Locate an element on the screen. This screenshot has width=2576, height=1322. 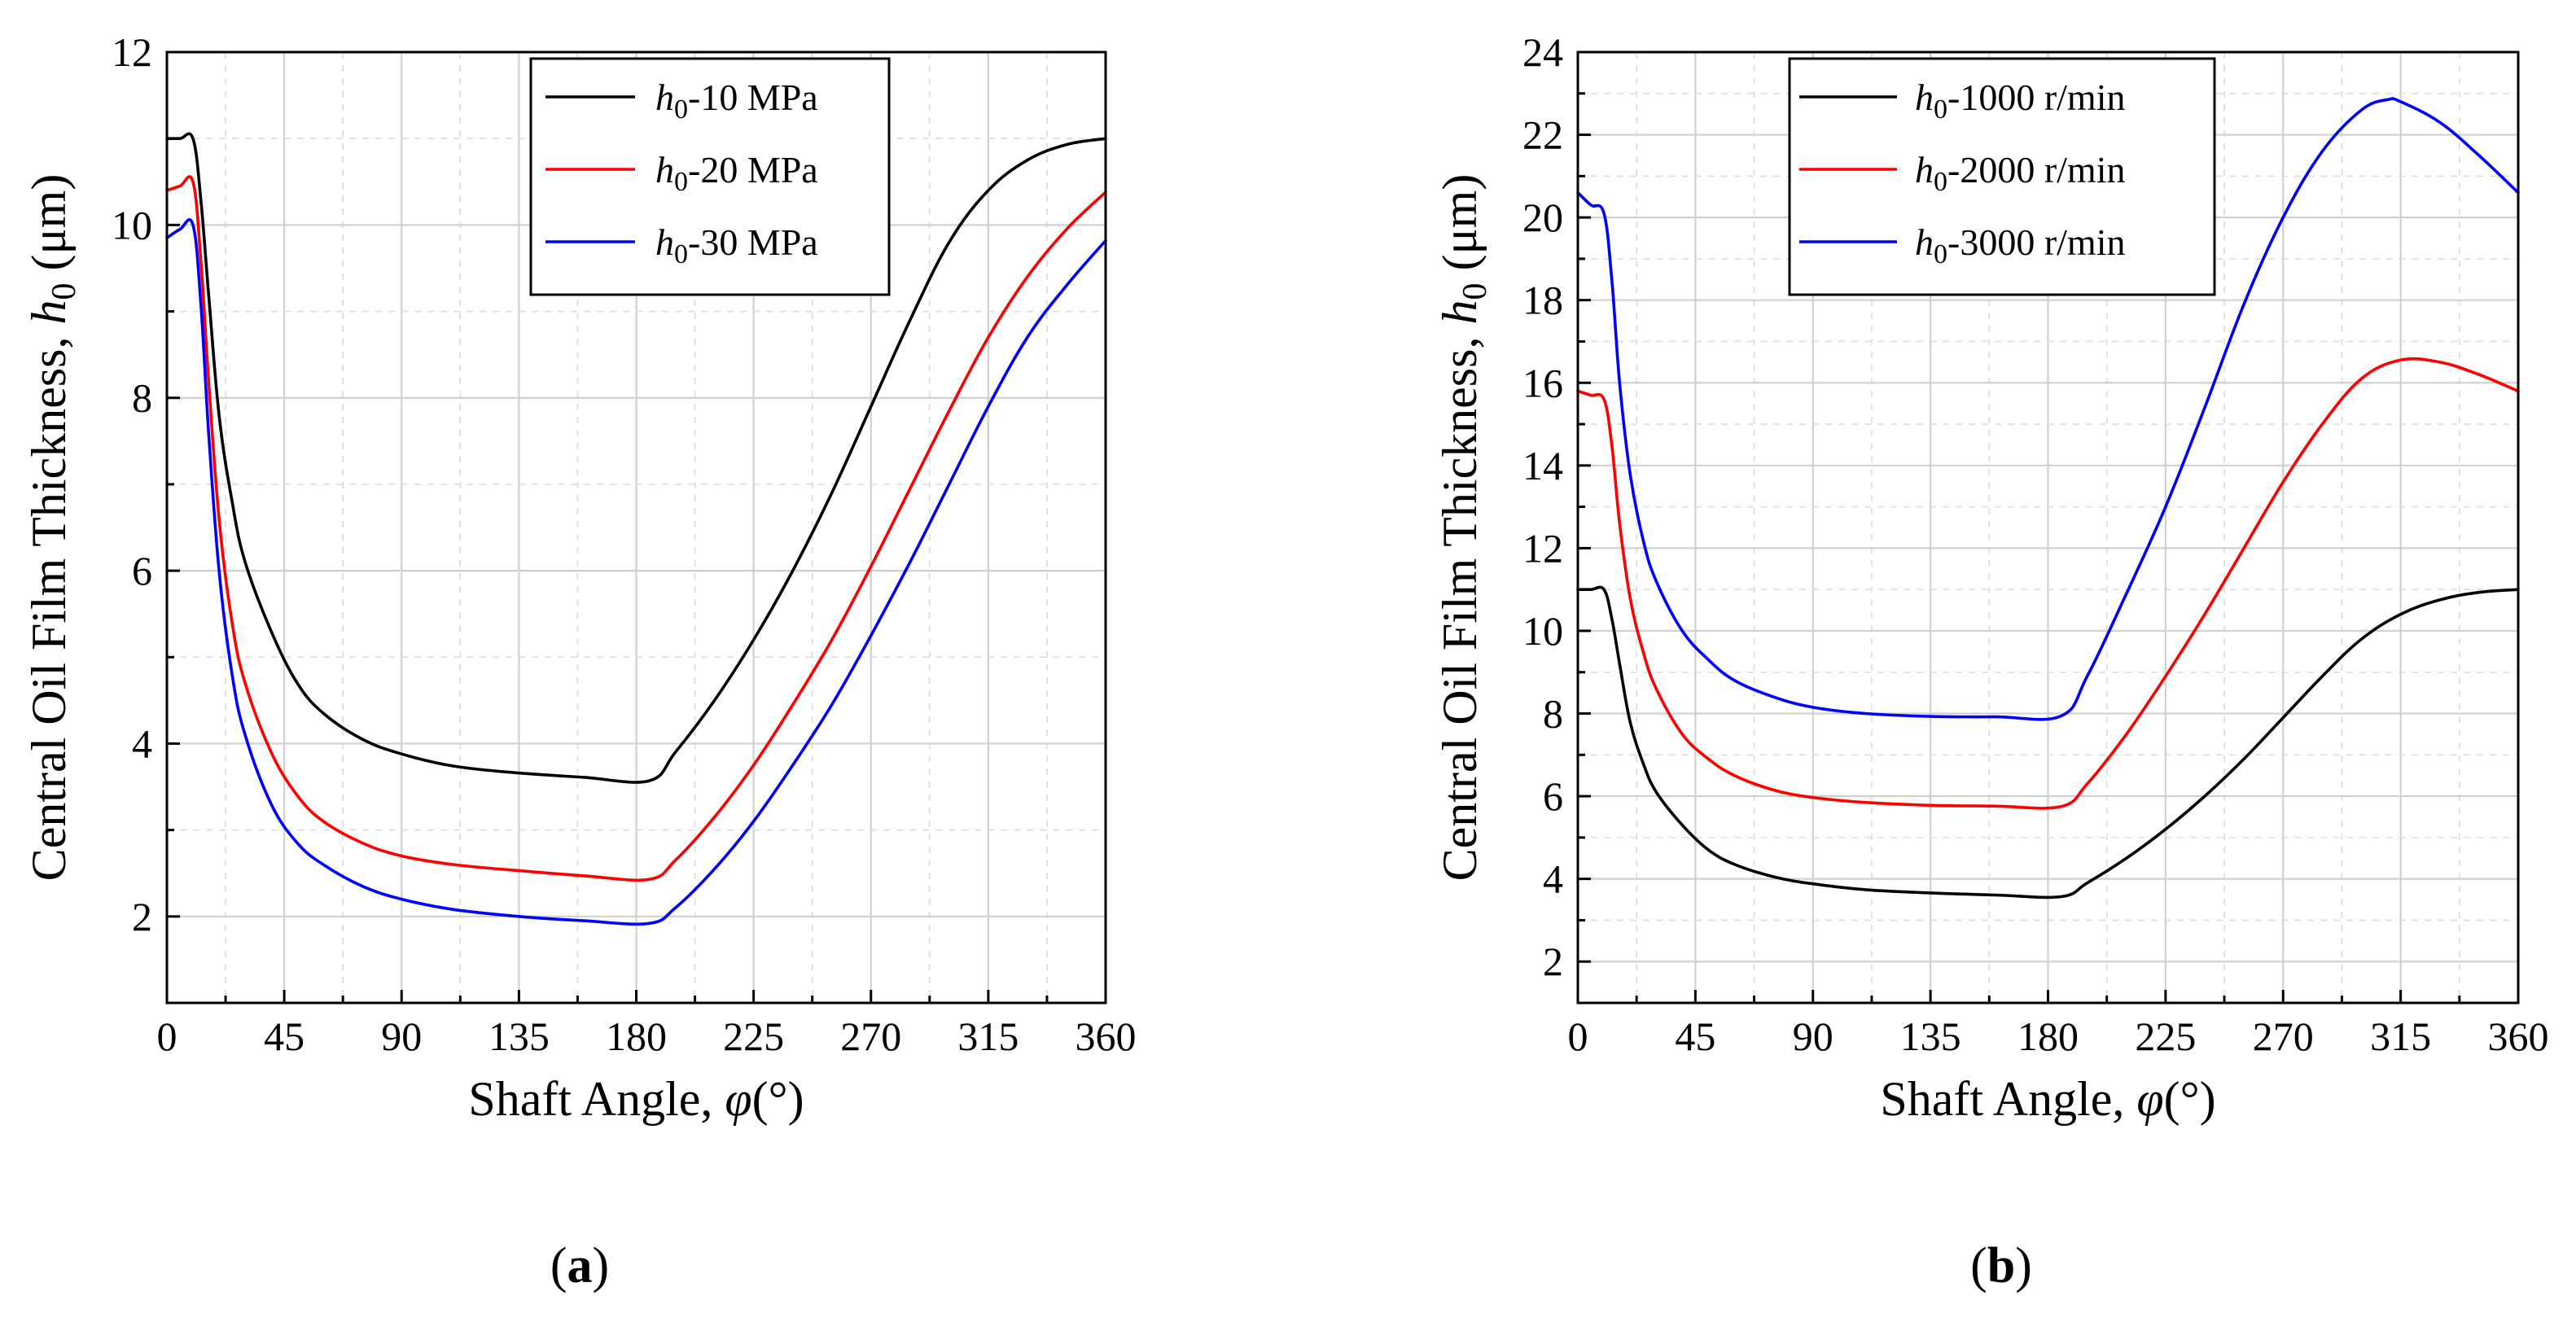
legend-box is located at coordinates (710, 176).